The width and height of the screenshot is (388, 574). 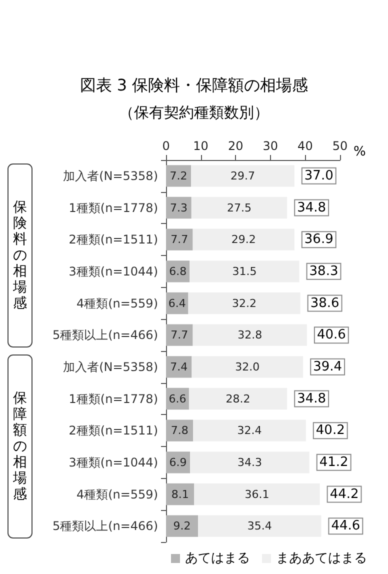 I want to click on x-tick-label: 0, so click(x=166, y=146).